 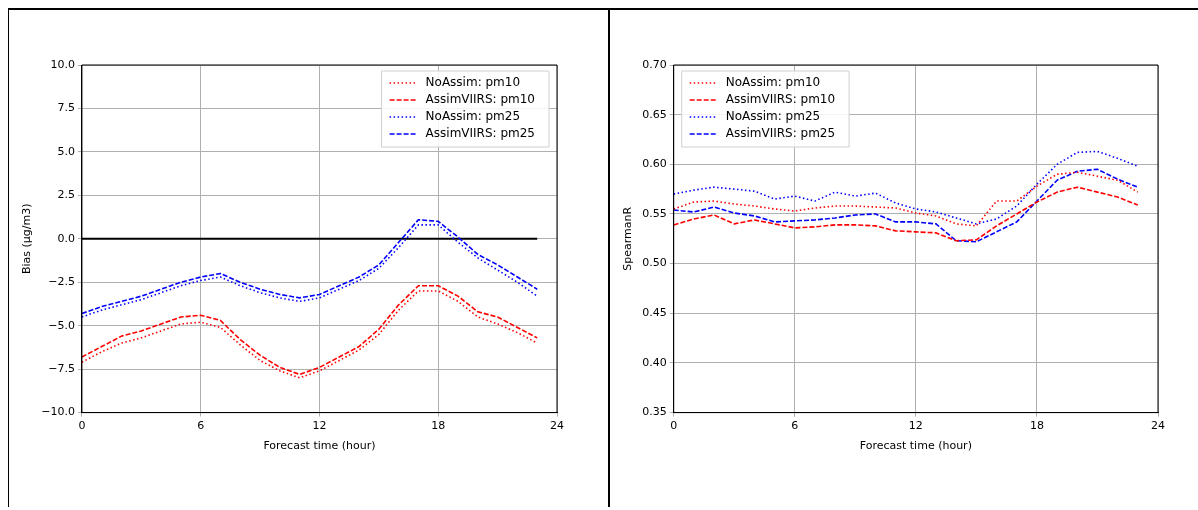 What do you see at coordinates (61, 325) in the screenshot?
I see `y-tick-label: −5.0` at bounding box center [61, 325].